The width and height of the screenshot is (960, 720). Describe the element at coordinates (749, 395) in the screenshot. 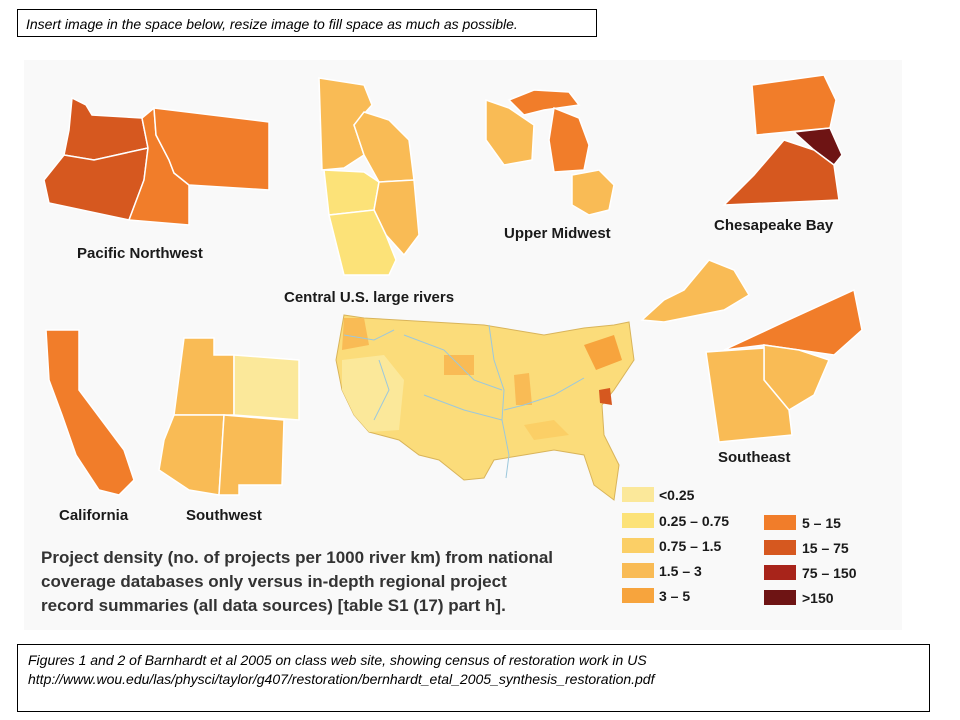

I see `georgia-shape` at that location.